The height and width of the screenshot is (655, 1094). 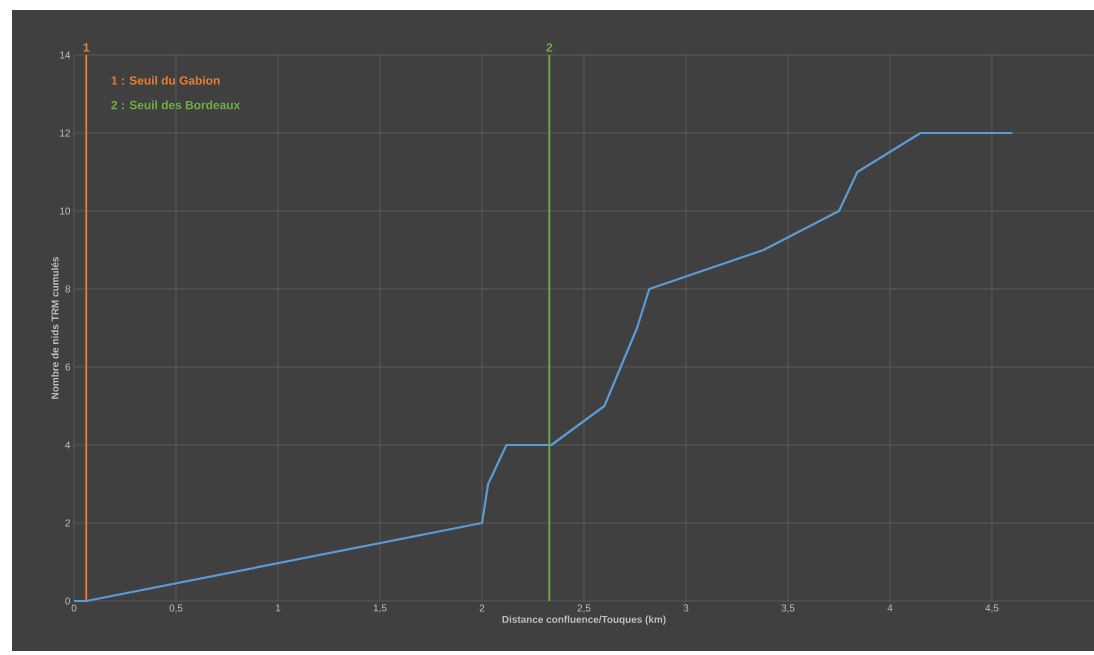 I want to click on x-tick-label: 0,5, so click(x=176, y=608).